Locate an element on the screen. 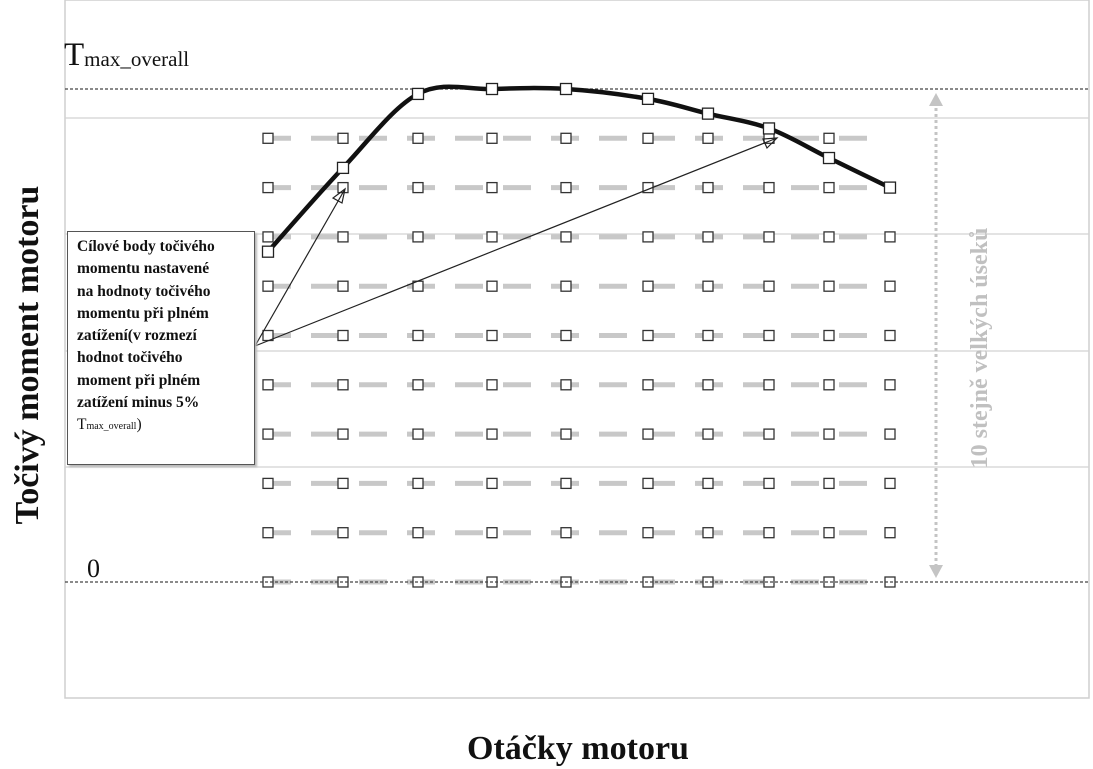  annotation-line: Cílové body točivého is located at coordinates (146, 246).